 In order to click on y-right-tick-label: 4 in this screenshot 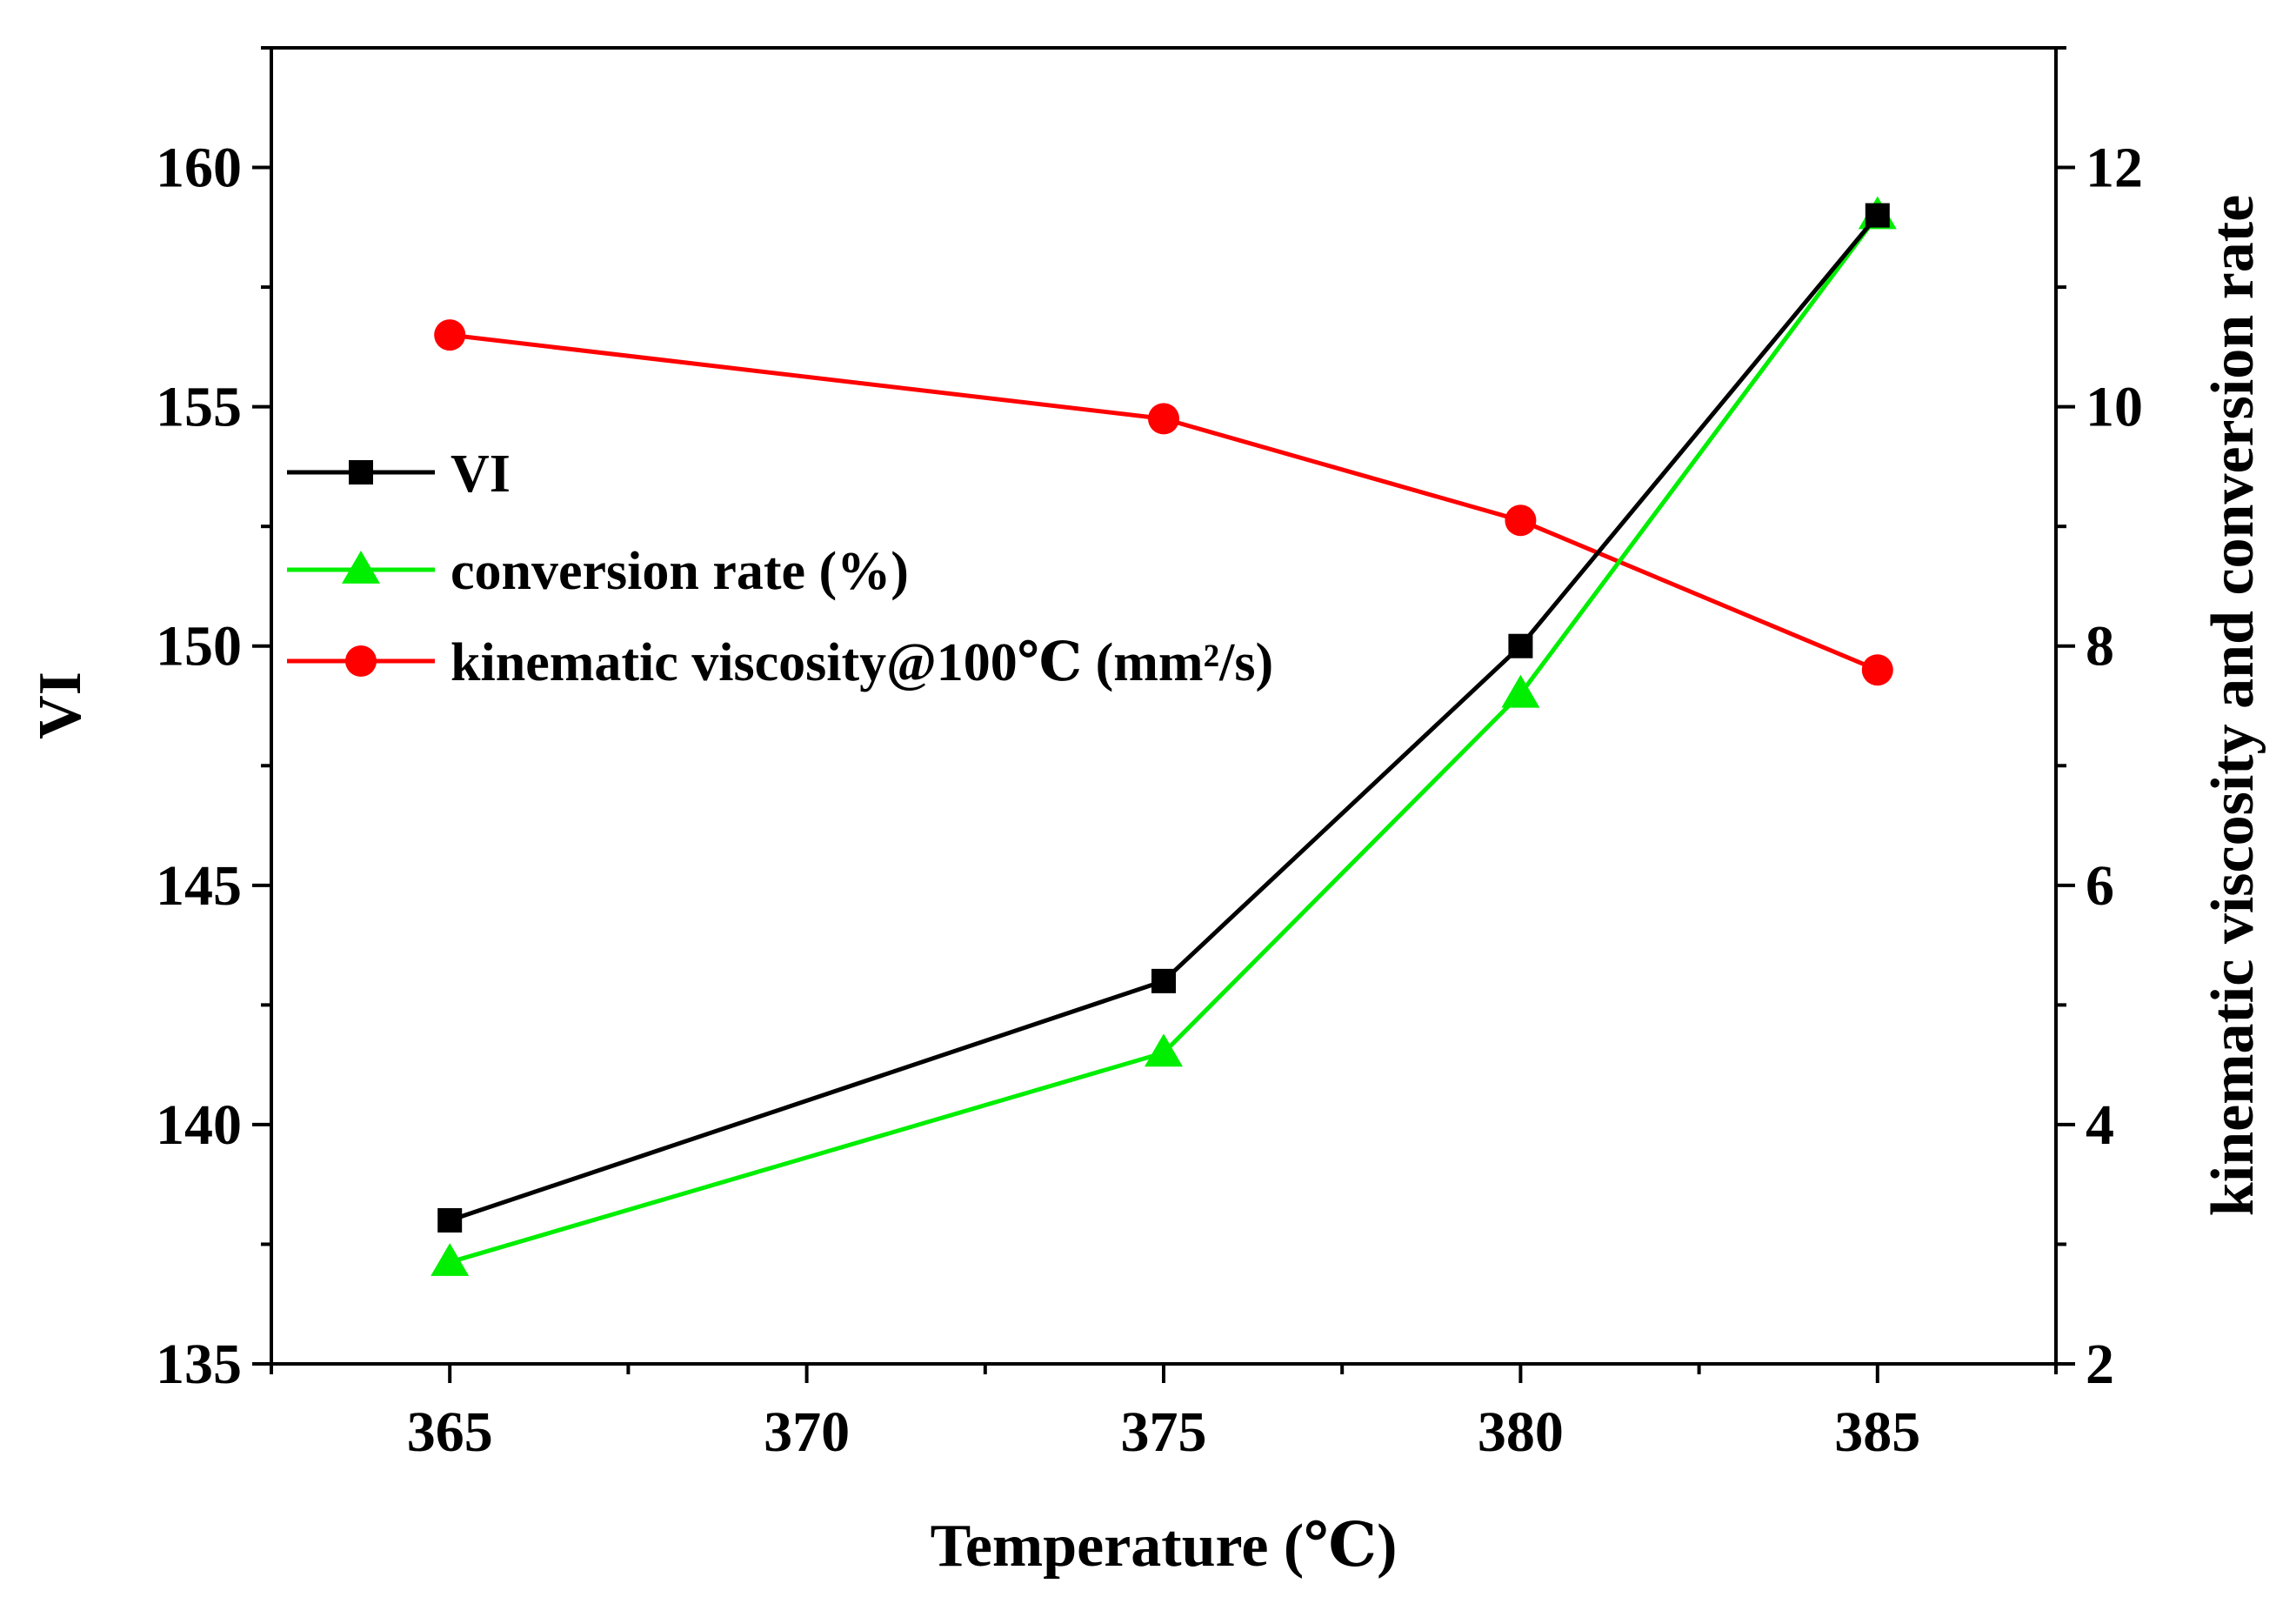, I will do `click(2100, 1125)`.